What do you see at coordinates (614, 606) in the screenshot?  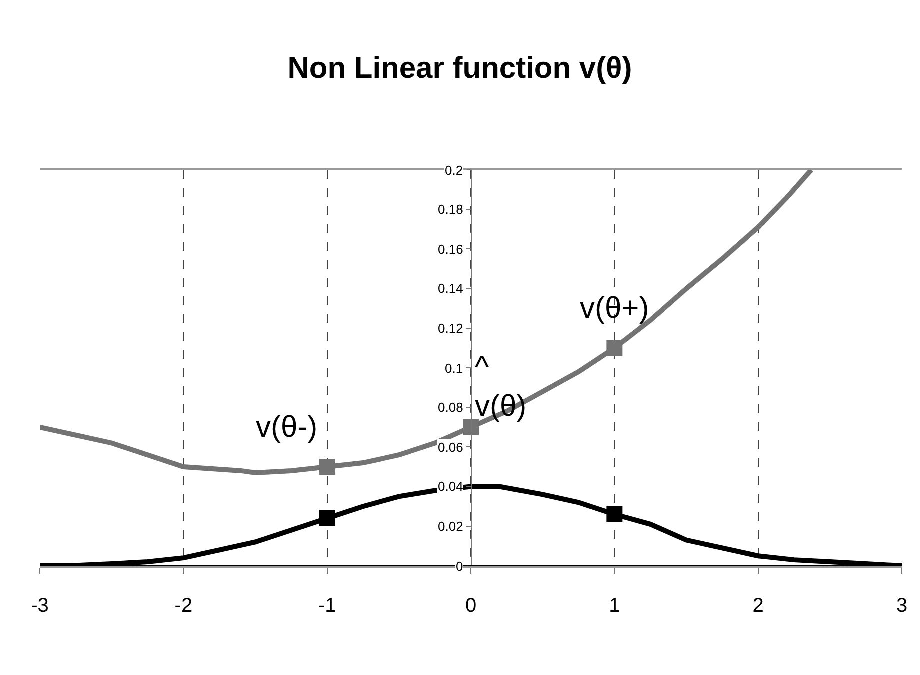 I see `x-tick-label: 1` at bounding box center [614, 606].